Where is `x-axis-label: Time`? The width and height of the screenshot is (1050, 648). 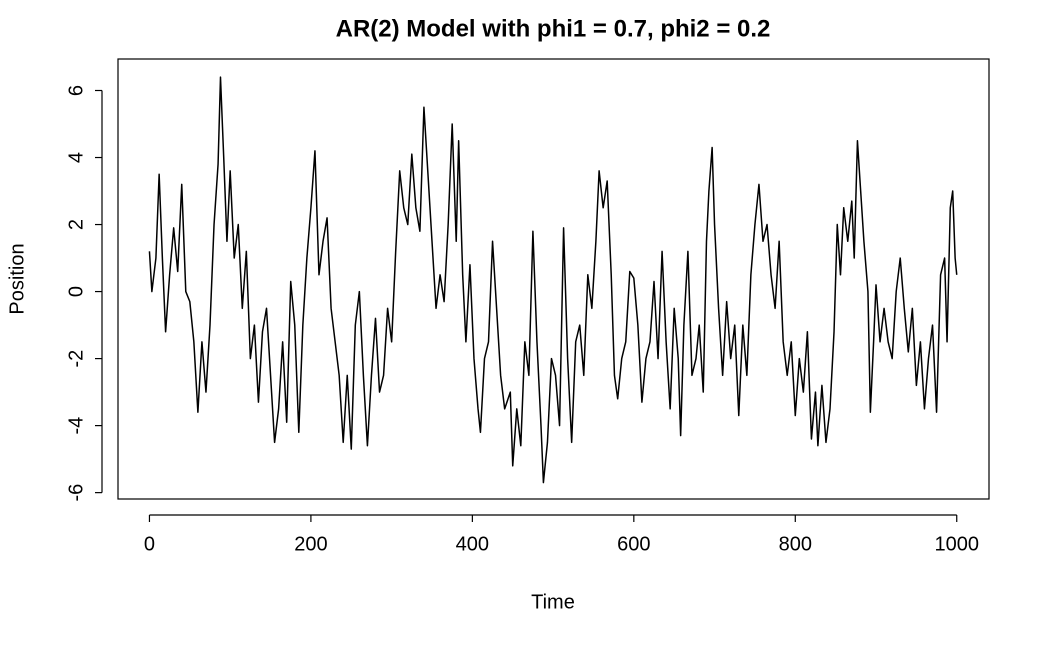
x-axis-label: Time is located at coordinates (553, 602).